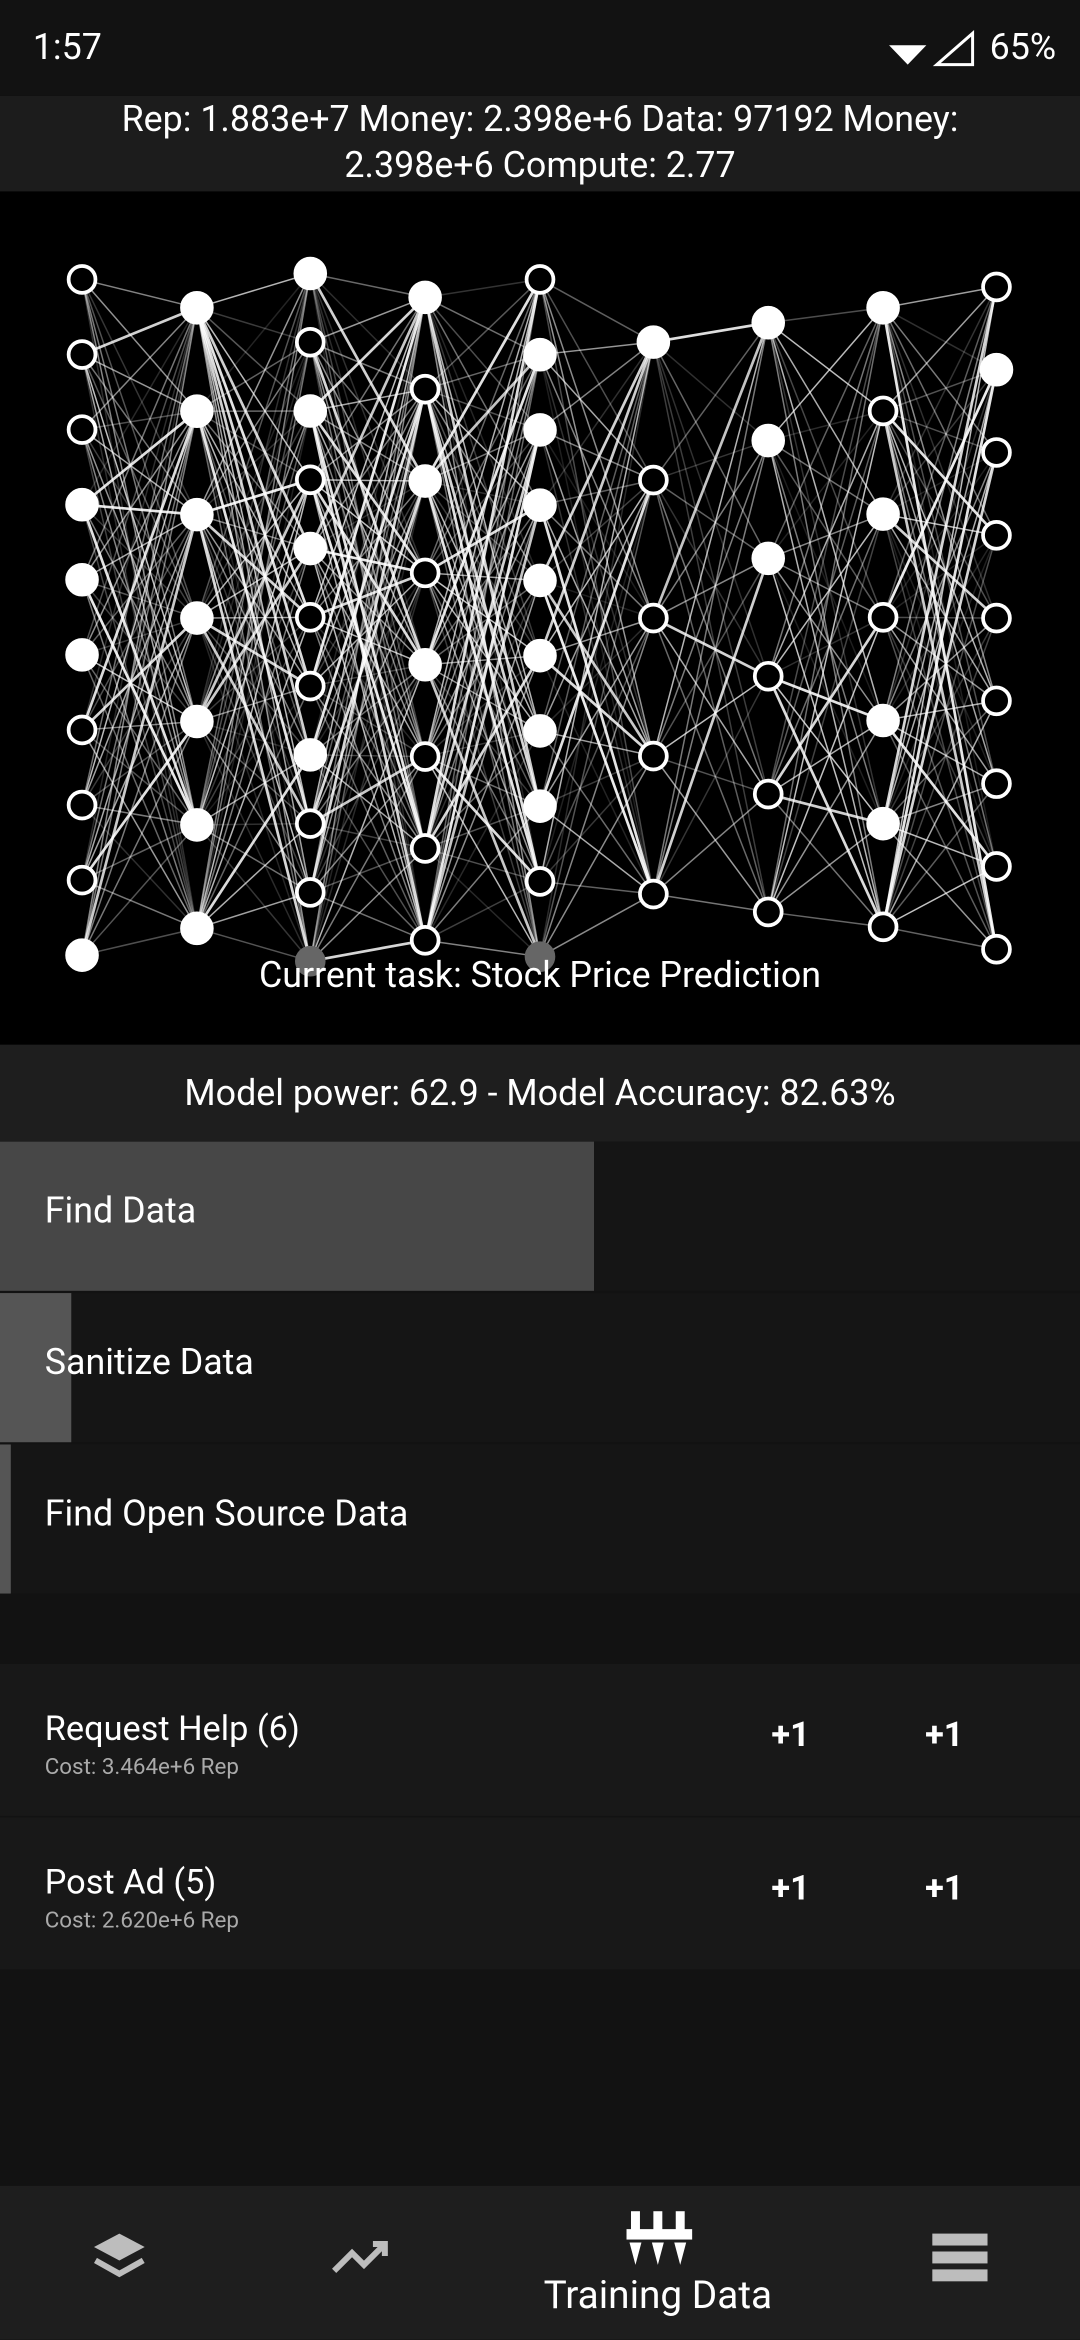 The height and width of the screenshot is (2340, 1080). I want to click on nav-training, so click(659, 2238).